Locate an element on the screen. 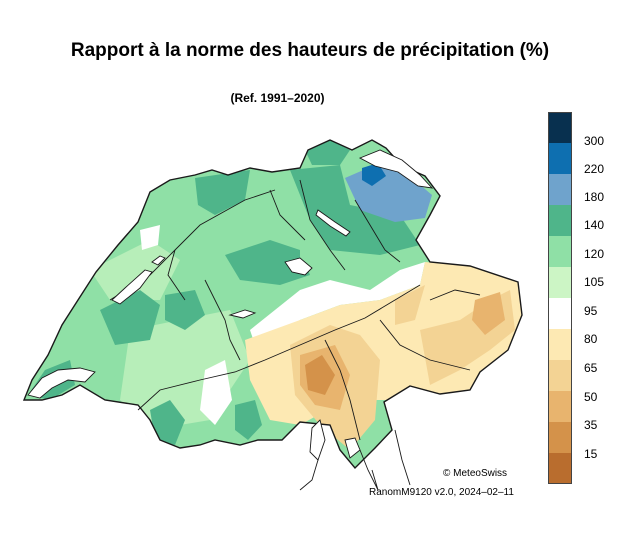 Image resolution: width=636 pixels, height=536 pixels. lake-maggiore is located at coordinates (317, 440).